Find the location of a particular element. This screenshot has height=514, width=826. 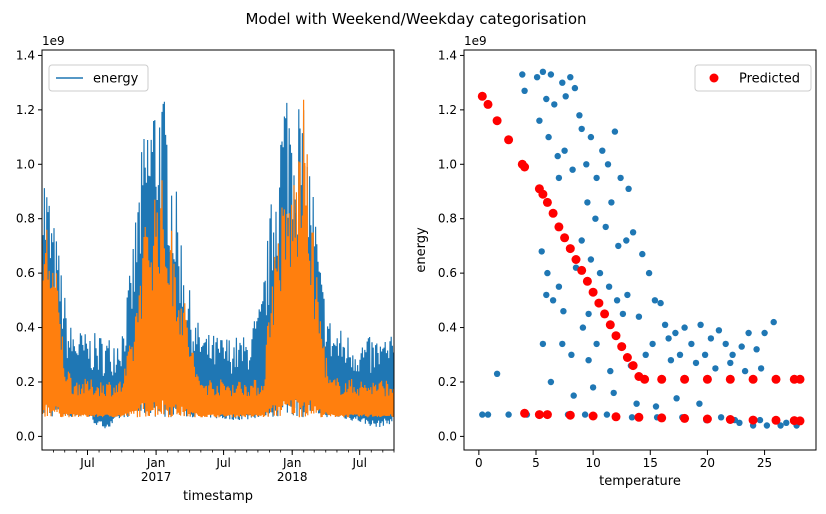

right-x-axis-label: temperature is located at coordinates (640, 481).